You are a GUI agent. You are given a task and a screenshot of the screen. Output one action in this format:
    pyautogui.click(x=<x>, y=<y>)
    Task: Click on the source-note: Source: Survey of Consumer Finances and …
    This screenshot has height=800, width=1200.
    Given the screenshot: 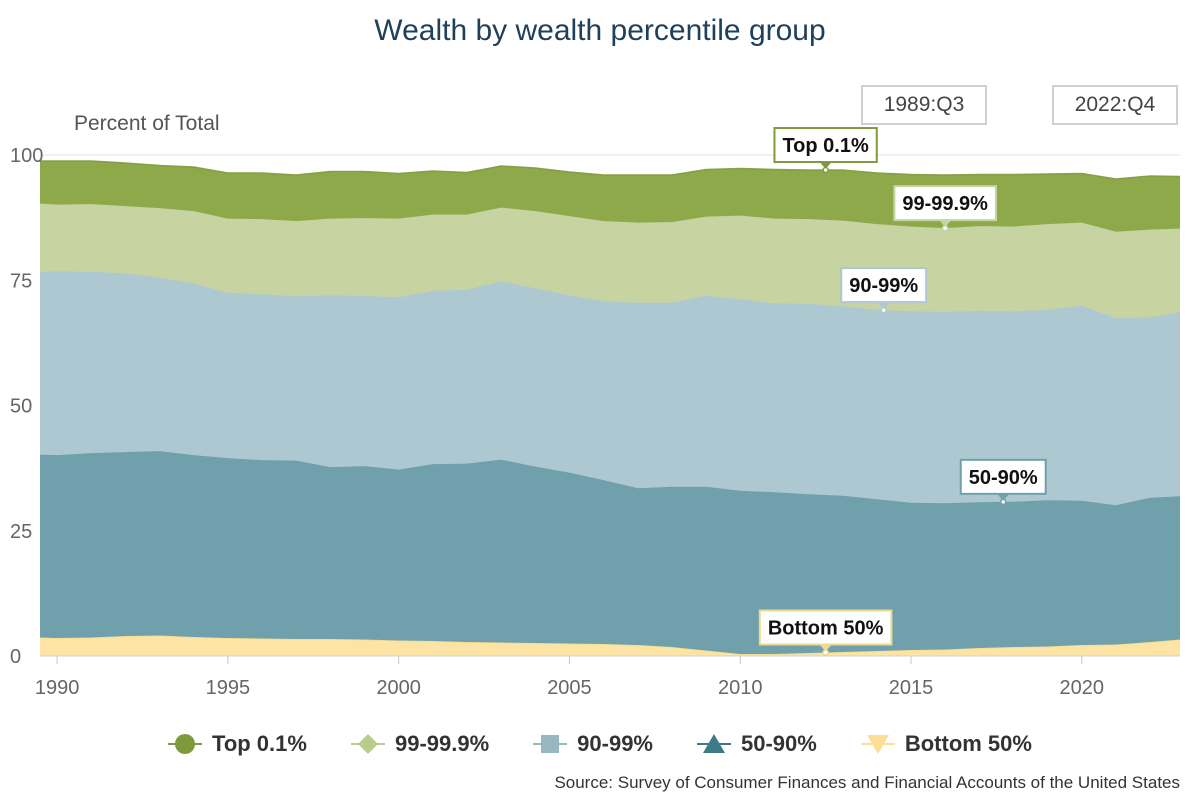 What is the action you would take?
    pyautogui.click(x=867, y=782)
    